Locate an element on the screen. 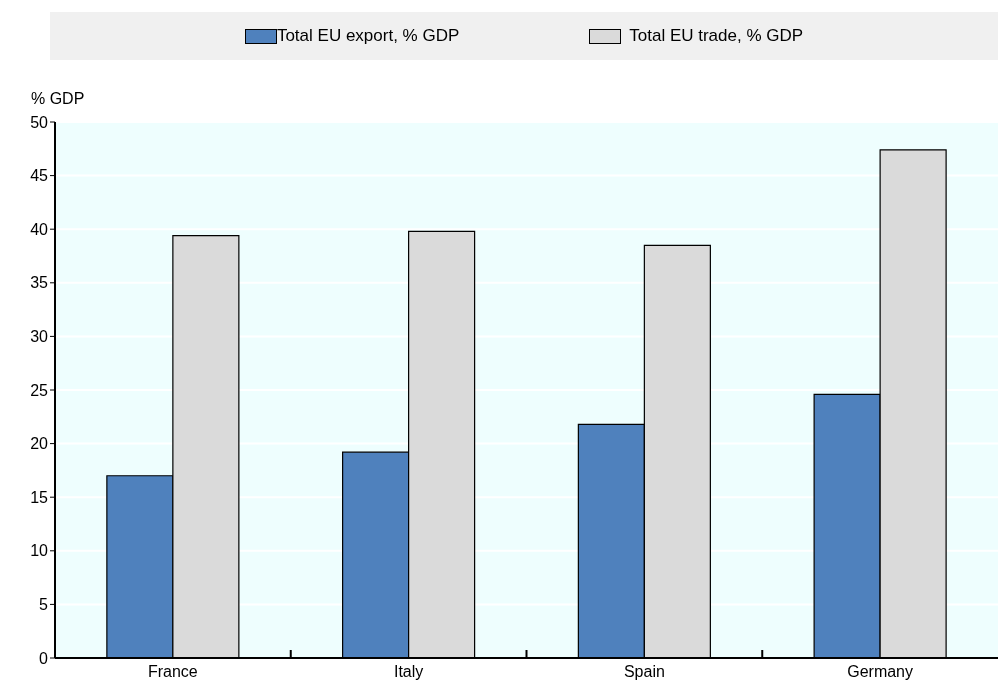 This screenshot has height=692, width=1006. y-axis-title: % GDP is located at coordinates (58, 99).